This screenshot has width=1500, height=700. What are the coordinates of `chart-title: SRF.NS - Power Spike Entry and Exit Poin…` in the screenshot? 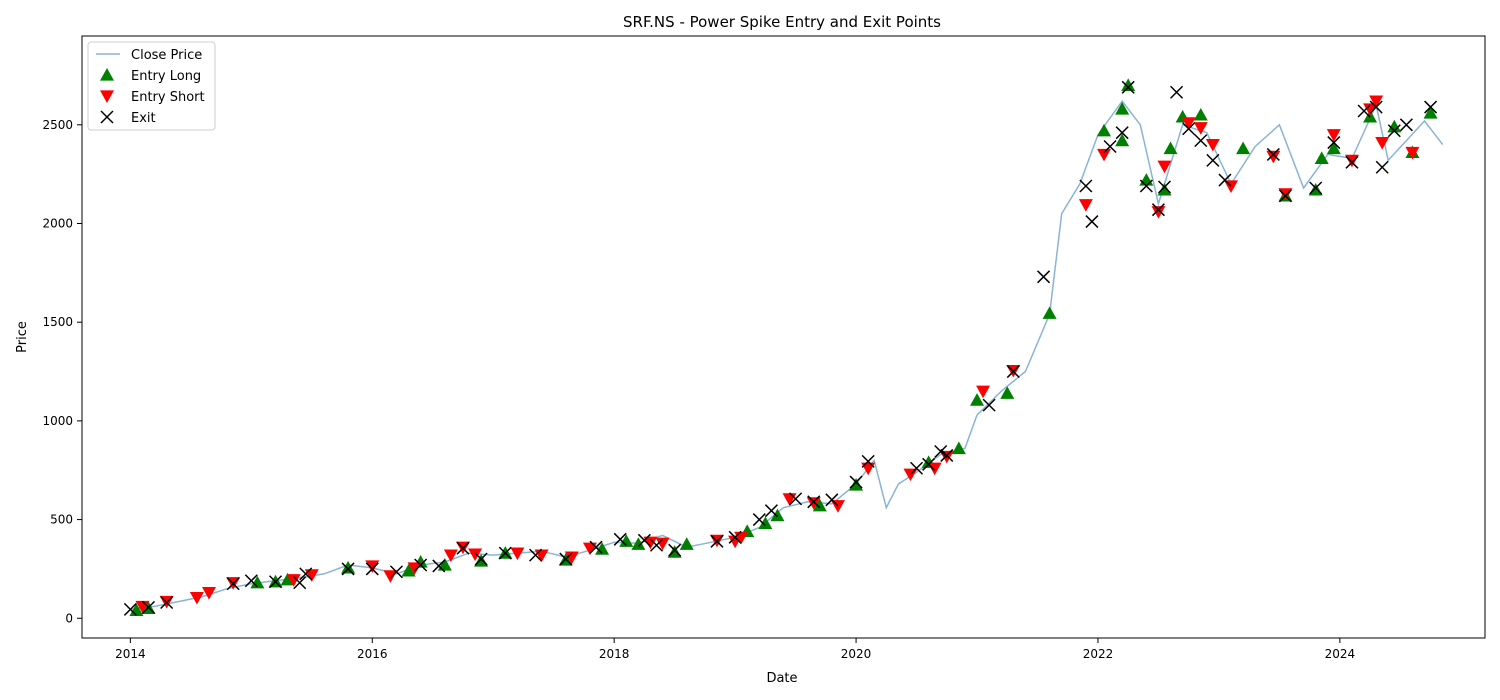 It's located at (782, 22).